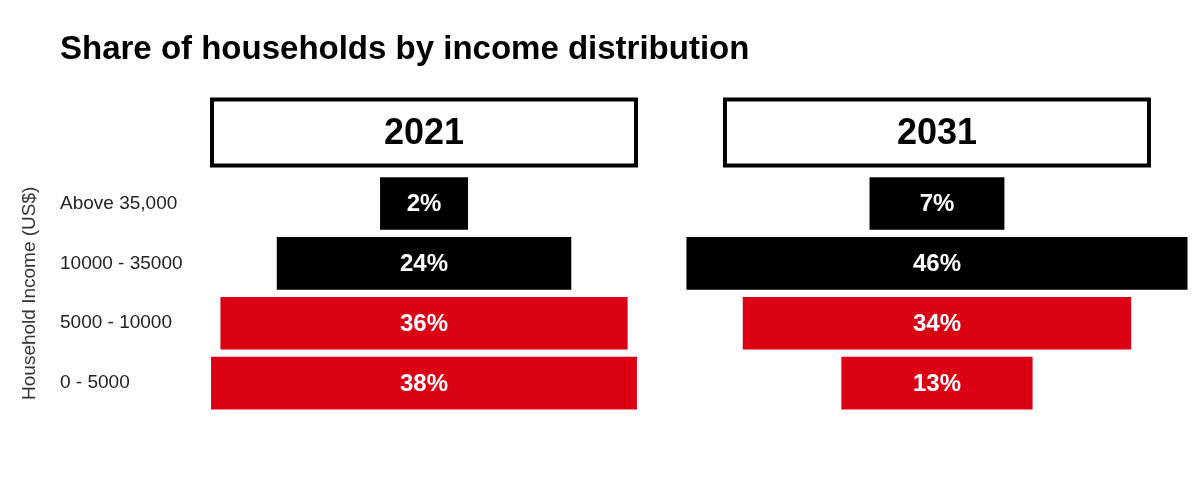 The height and width of the screenshot is (485, 1199). Describe the element at coordinates (121, 262) in the screenshot. I see `category-label: 10000 - 35000` at that location.